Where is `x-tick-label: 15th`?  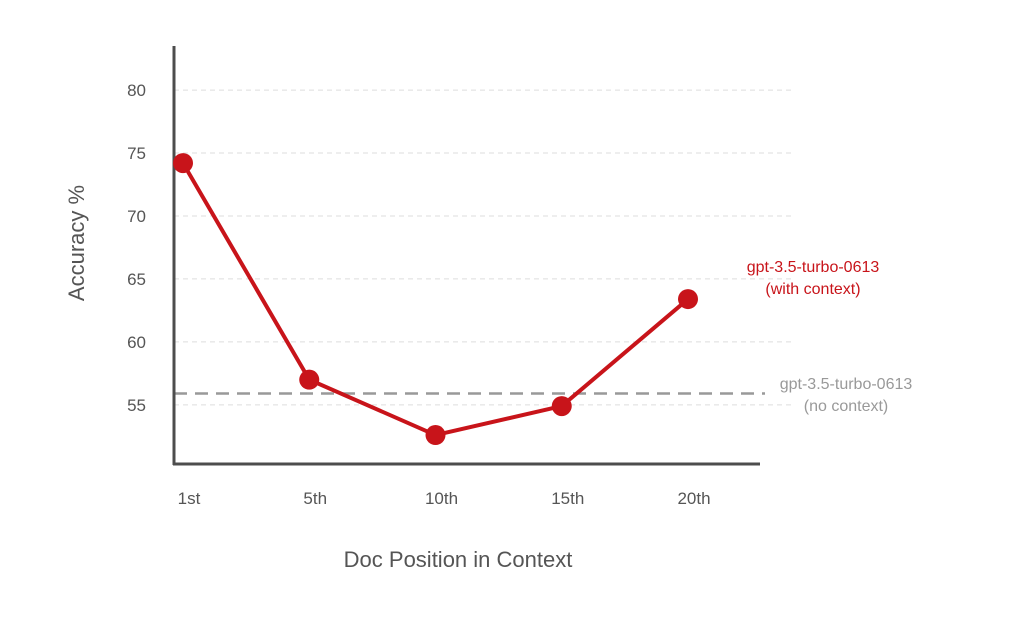 x-tick-label: 15th is located at coordinates (567, 498).